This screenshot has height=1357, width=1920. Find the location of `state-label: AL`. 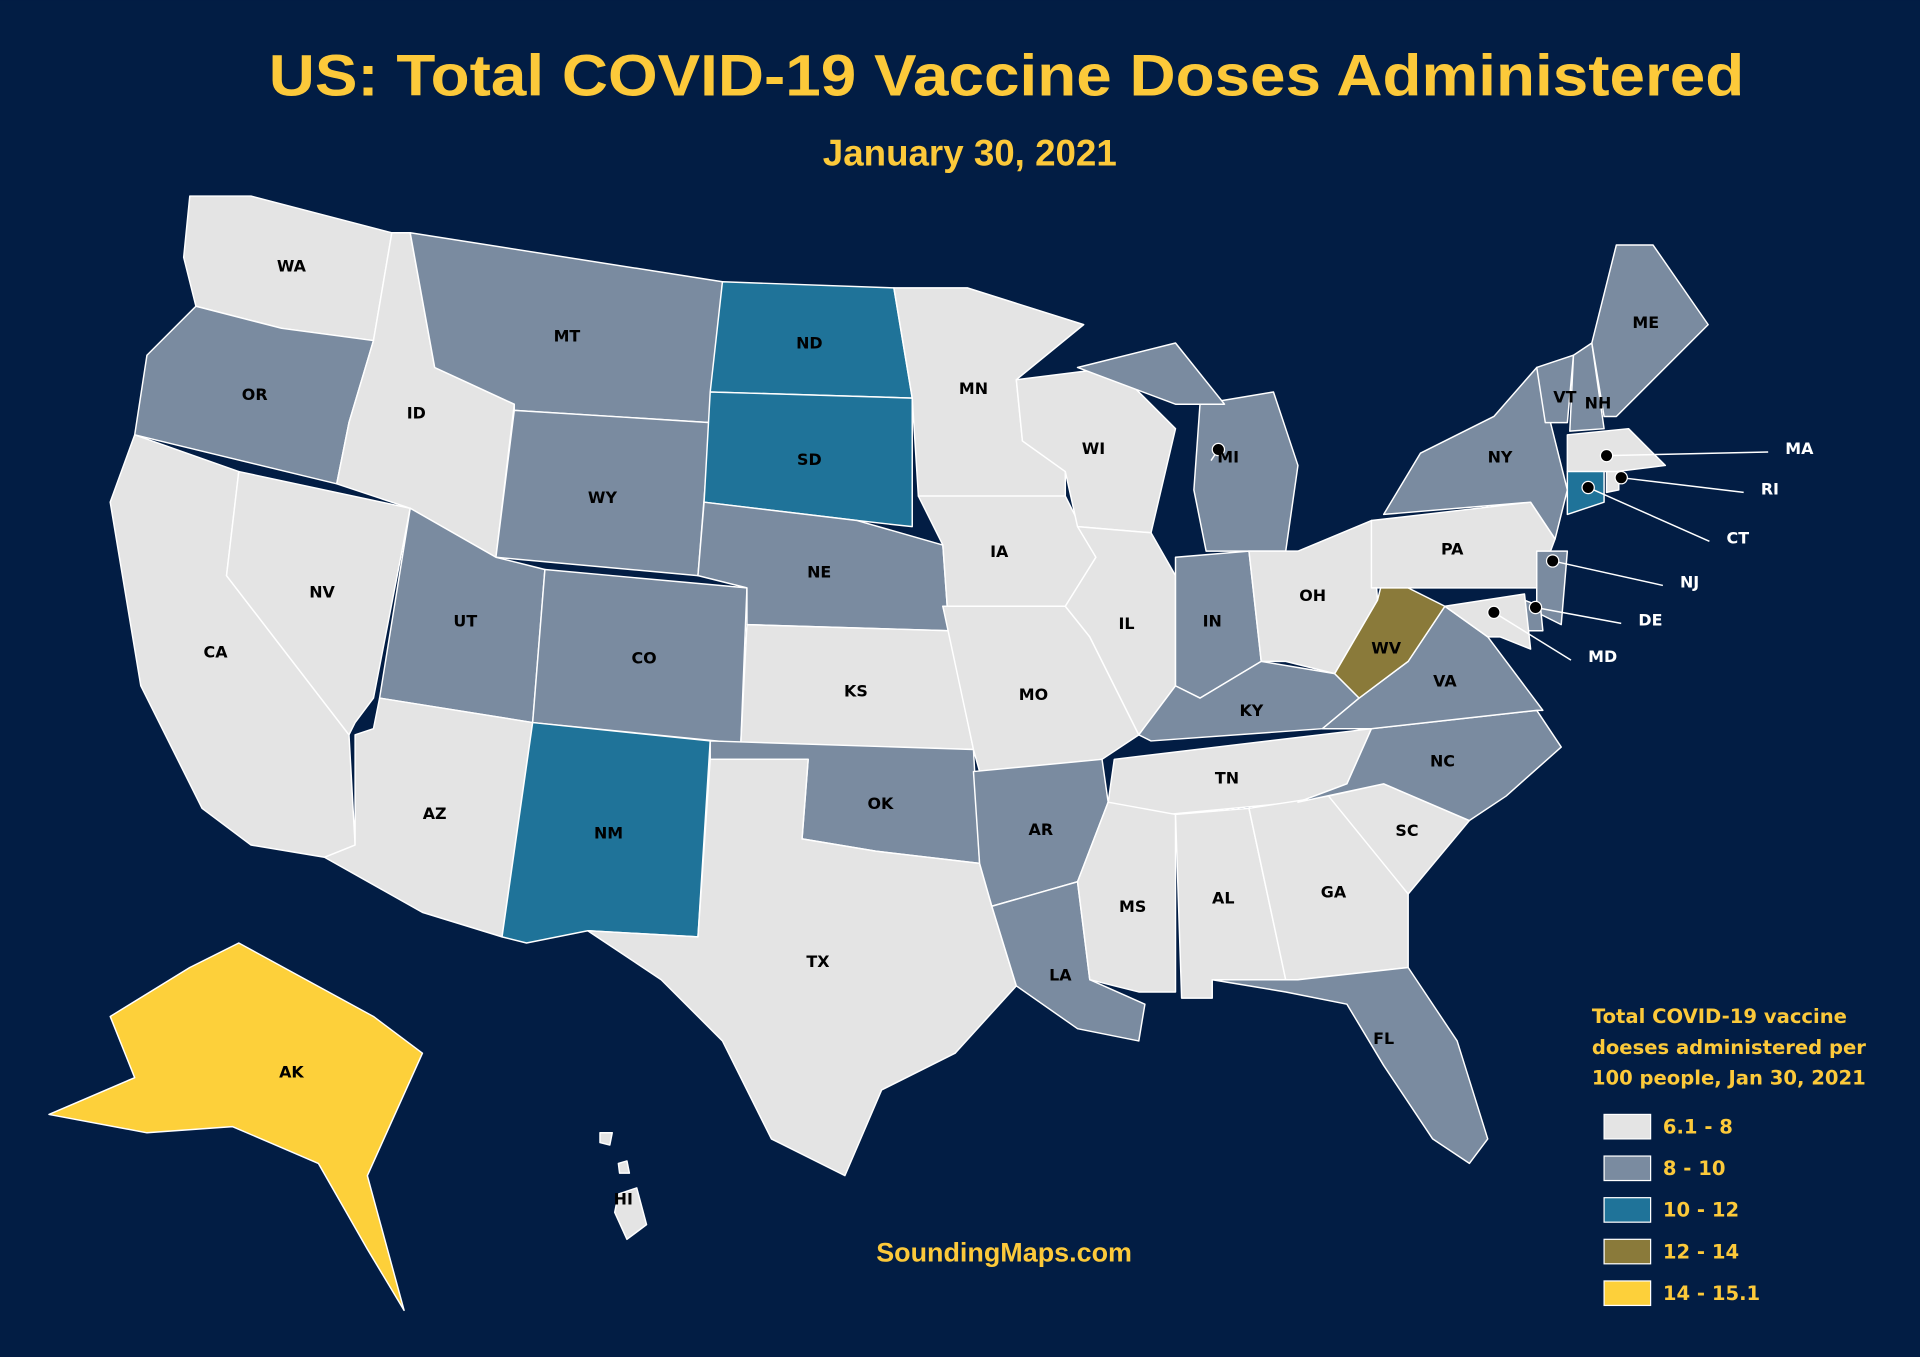

state-label: AL is located at coordinates (1223, 897).